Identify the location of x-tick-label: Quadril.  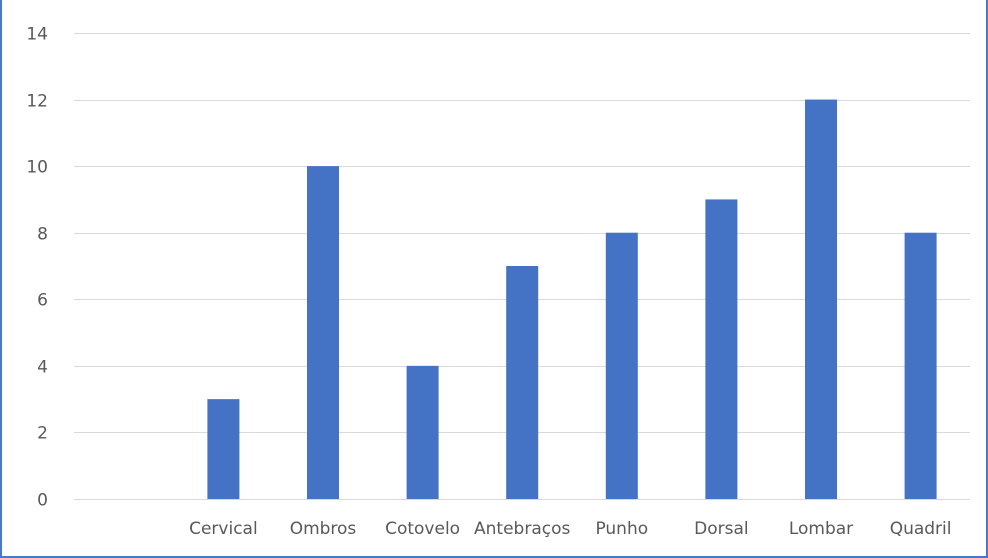
(921, 529).